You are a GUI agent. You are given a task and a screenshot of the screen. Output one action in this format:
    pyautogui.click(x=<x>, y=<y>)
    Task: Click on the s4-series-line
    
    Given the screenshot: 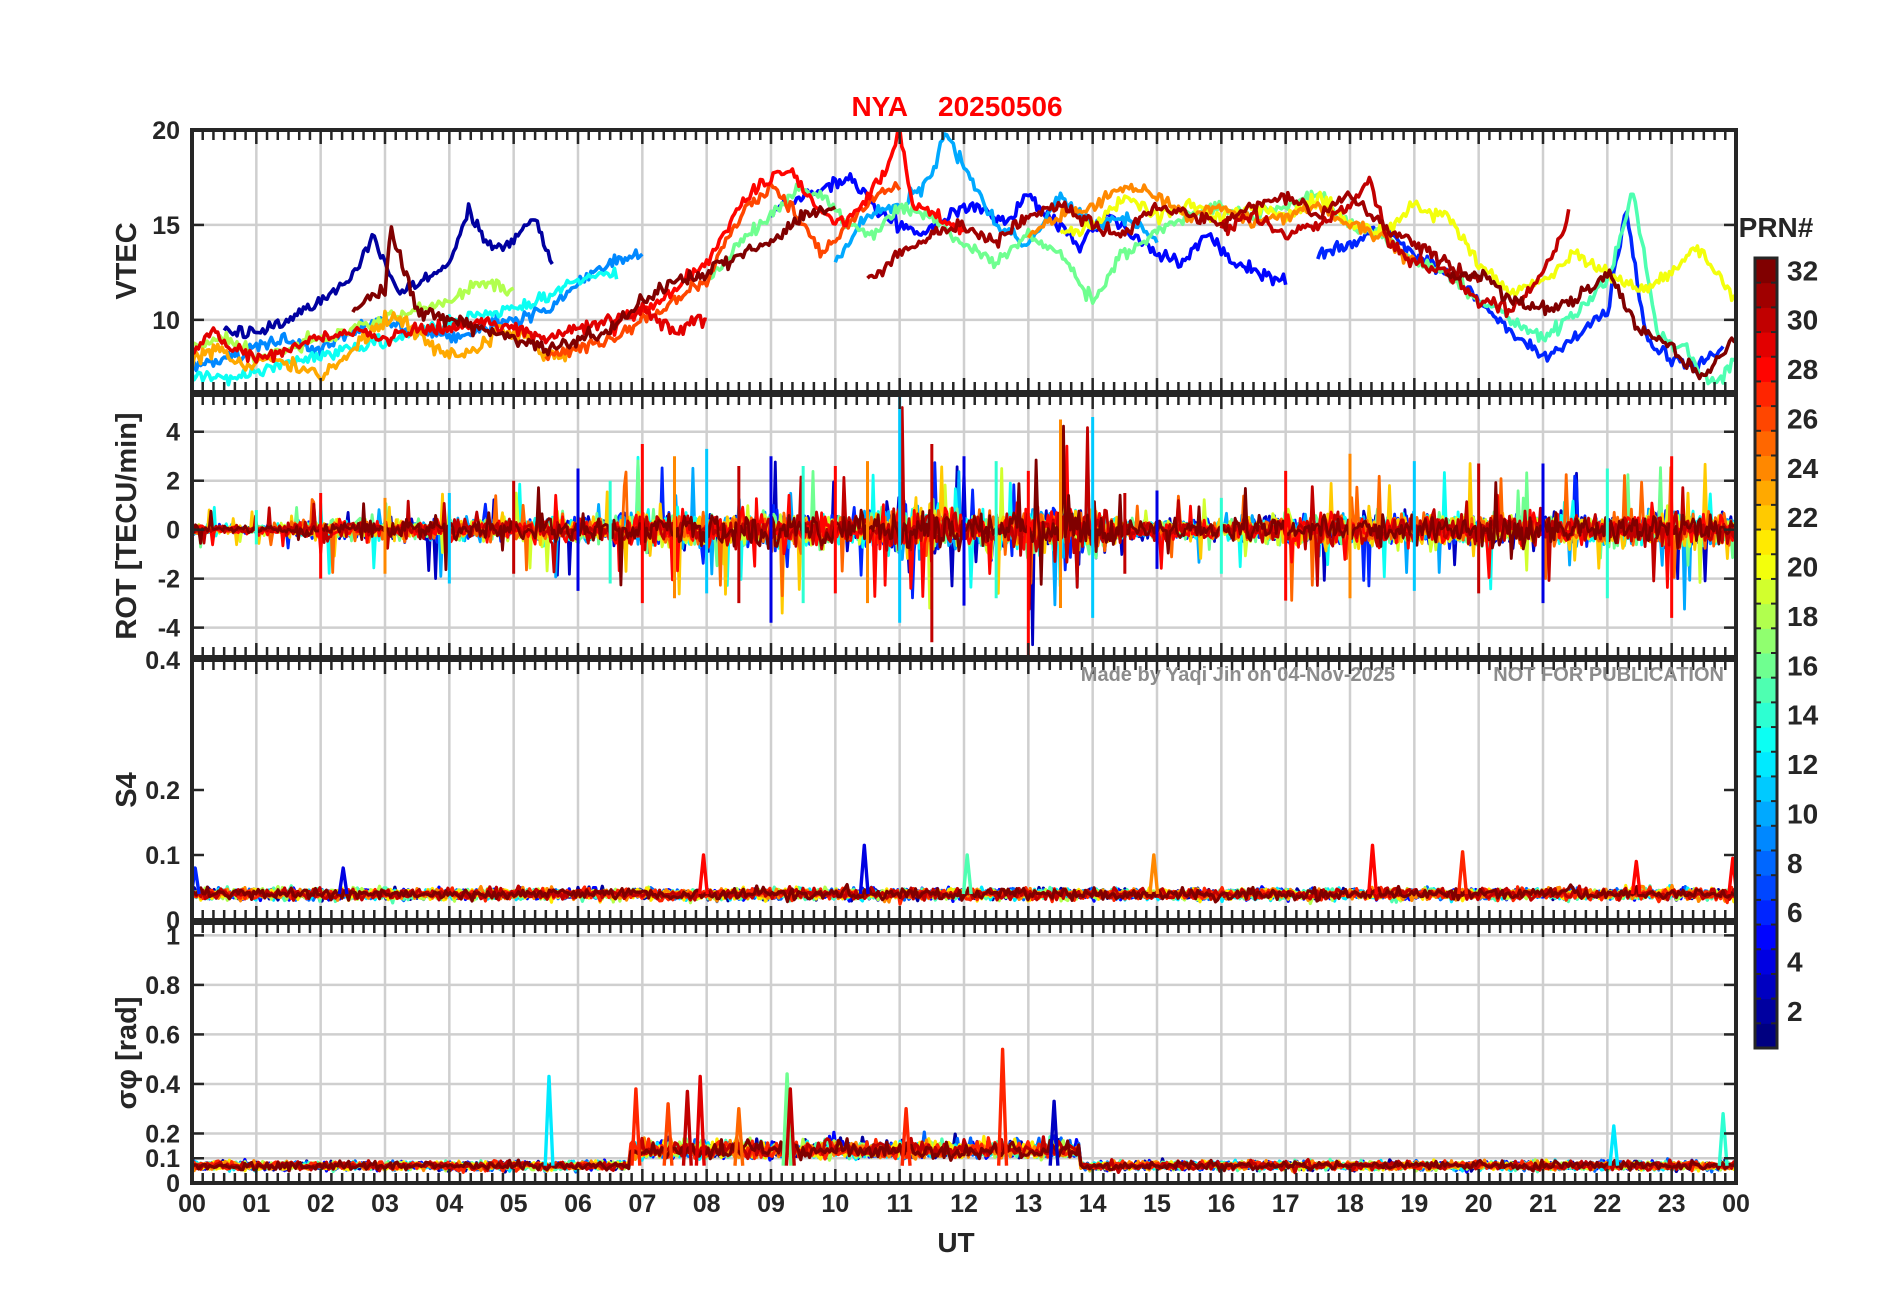 What is the action you would take?
    pyautogui.click(x=964, y=893)
    